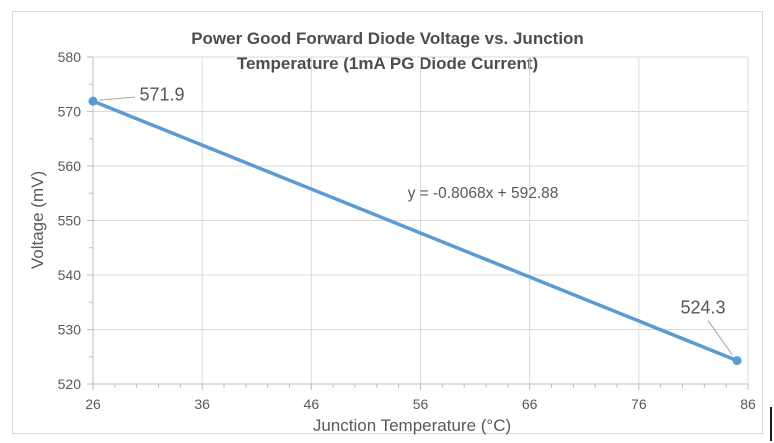 This screenshot has height=443, width=774. Describe the element at coordinates (720, 337) in the screenshot. I see `leader-line-second-point` at that location.